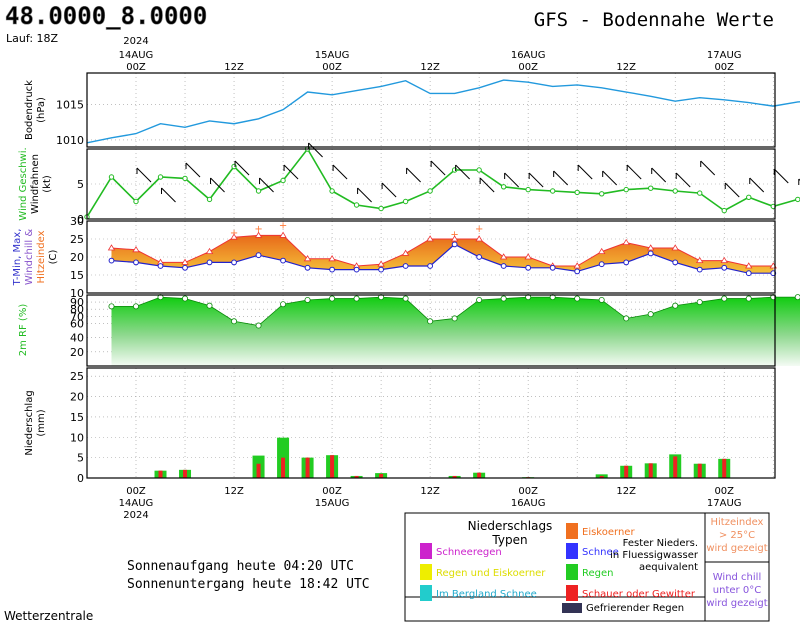 The height and width of the screenshot is (625, 800). Describe the element at coordinates (635, 608) in the screenshot. I see `legend-label: Gefrierender Regen` at that location.